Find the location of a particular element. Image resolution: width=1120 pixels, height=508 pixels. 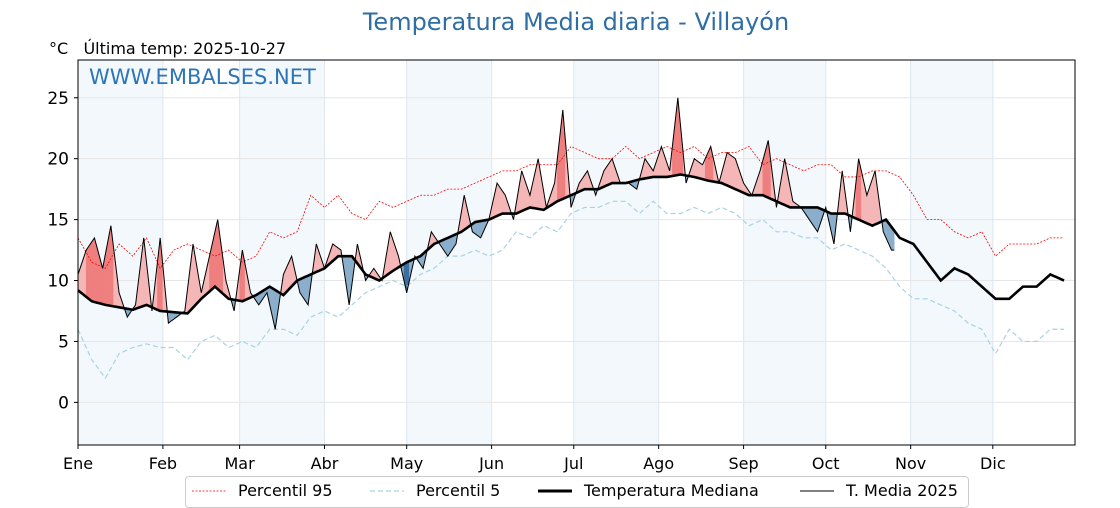

legend-item-p5: Percentil 5 is located at coordinates (435, 490).